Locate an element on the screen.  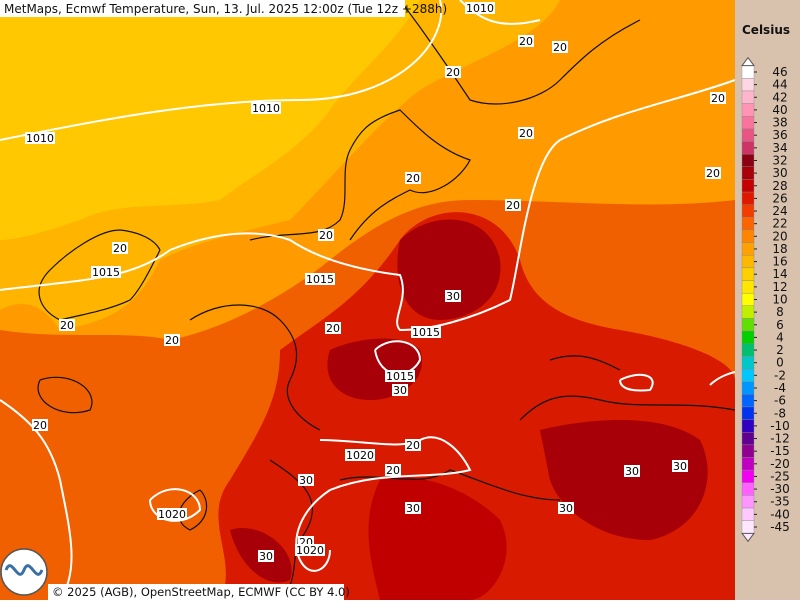
legend-label: 8 is located at coordinates (780, 312).